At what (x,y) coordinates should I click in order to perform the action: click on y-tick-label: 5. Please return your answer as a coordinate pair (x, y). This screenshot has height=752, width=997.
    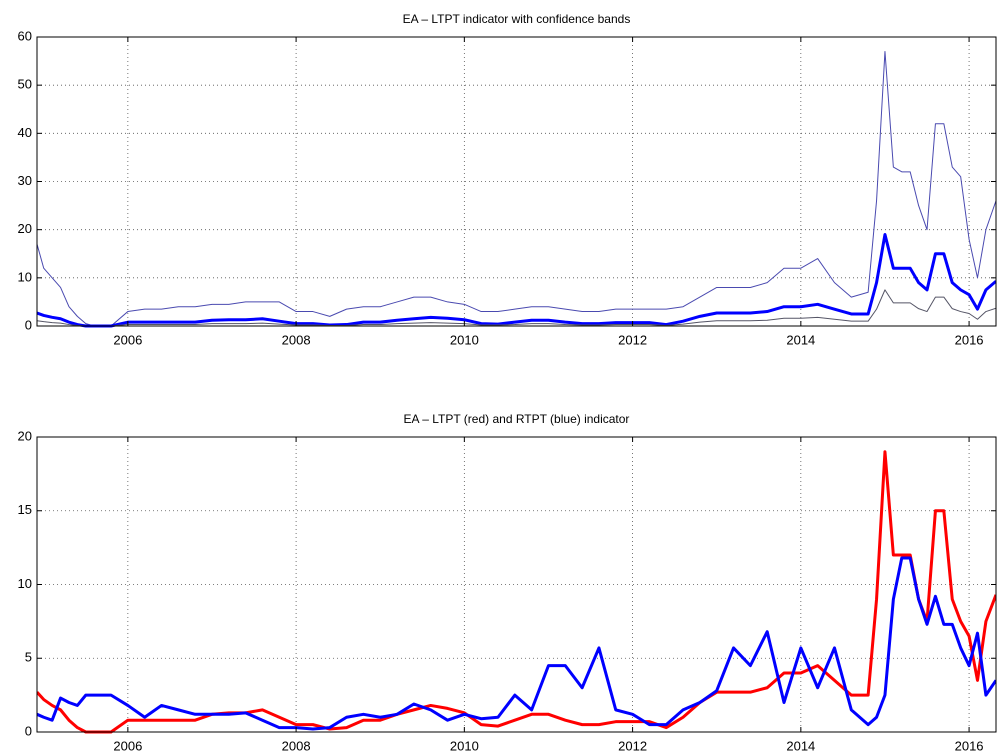
    Looking at the image, I should click on (28, 657).